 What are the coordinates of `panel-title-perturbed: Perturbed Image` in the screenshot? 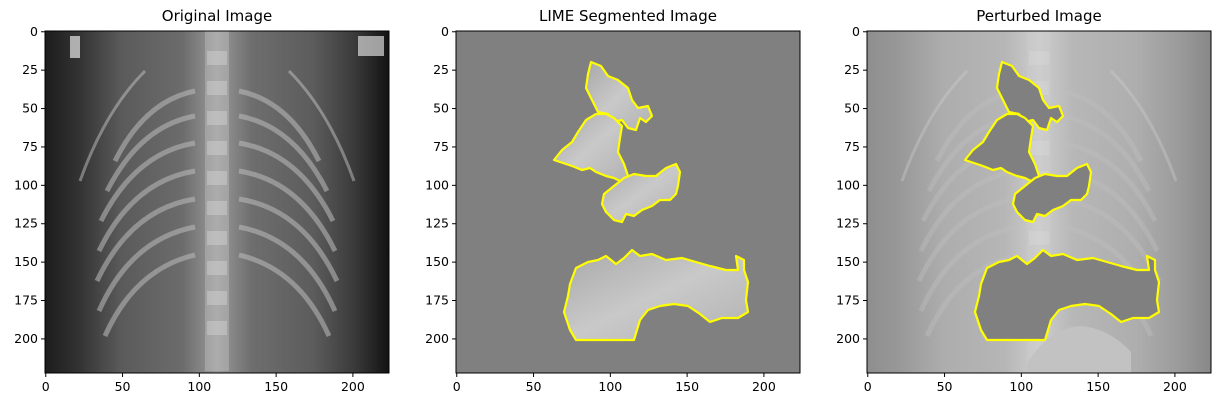 It's located at (1039, 16).